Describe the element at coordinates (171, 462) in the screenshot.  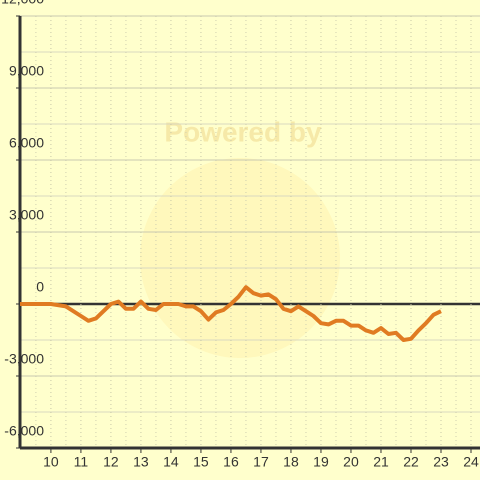
I see `x-tick-label: 14` at that location.